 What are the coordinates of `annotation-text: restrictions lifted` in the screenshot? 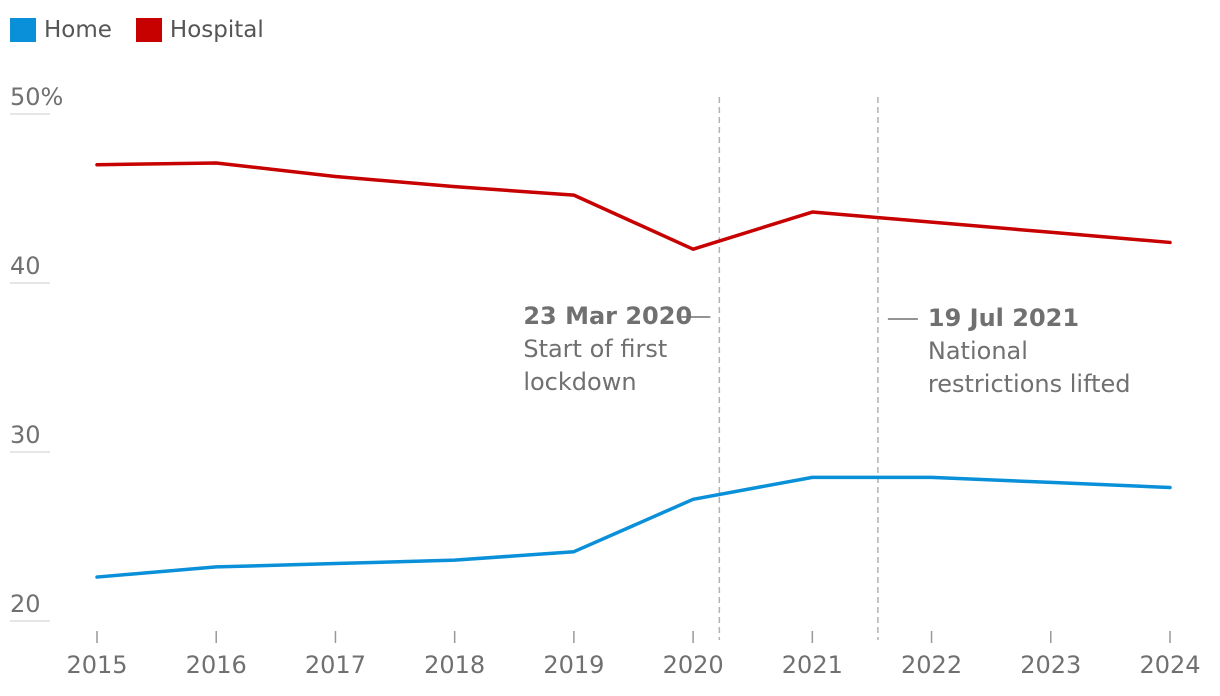 It's located at (1029, 384).